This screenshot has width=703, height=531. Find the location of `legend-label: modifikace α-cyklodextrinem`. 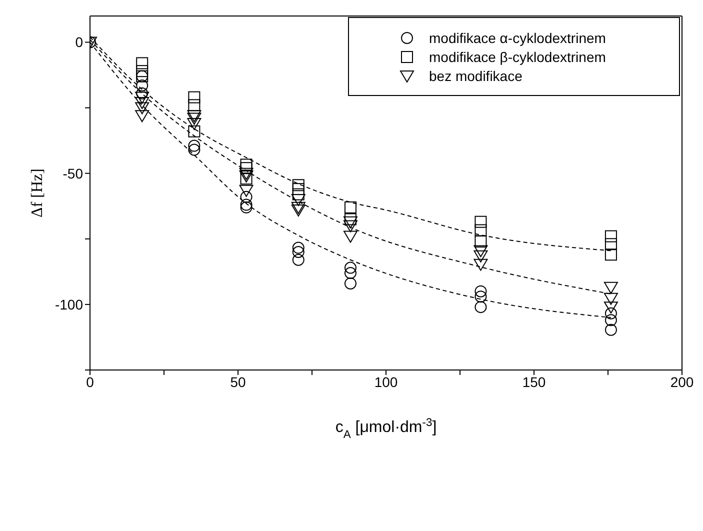

legend-label: modifikace α-cyklodextrinem is located at coordinates (517, 38).